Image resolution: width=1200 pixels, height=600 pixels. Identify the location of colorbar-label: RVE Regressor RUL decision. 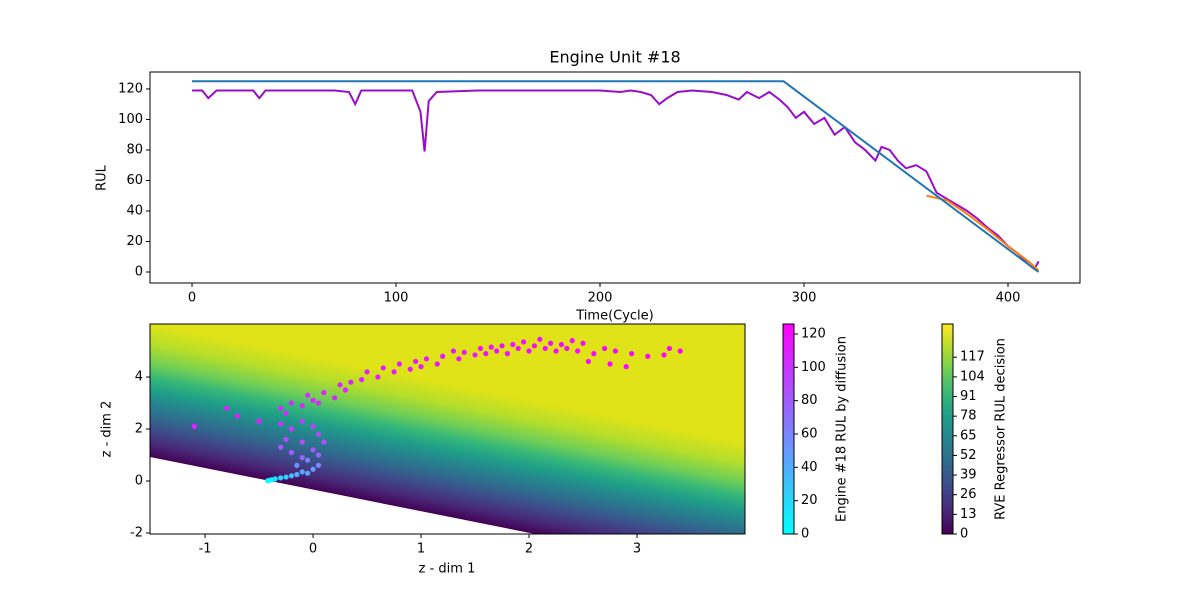
(1001, 429).